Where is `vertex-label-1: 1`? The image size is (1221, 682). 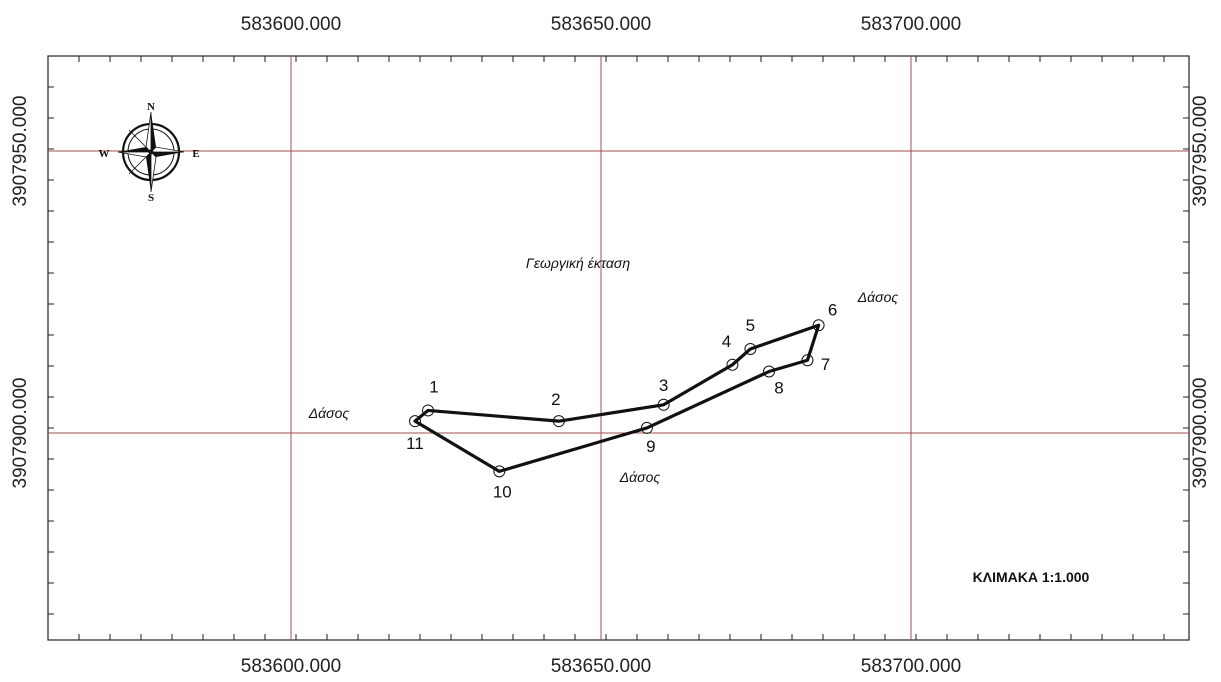
vertex-label-1: 1 is located at coordinates (433, 386).